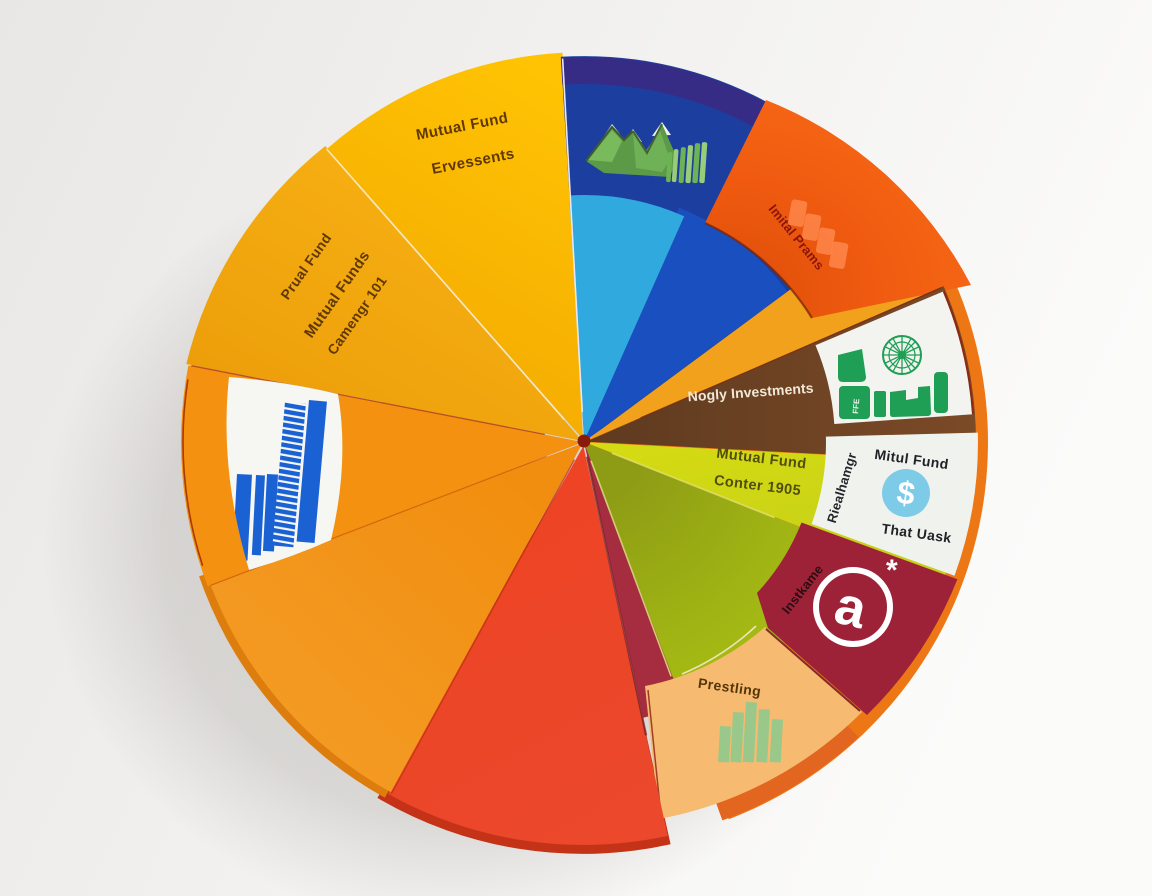  What do you see at coordinates (856, 406) in the screenshot?
I see `svg-text: FFE` at bounding box center [856, 406].